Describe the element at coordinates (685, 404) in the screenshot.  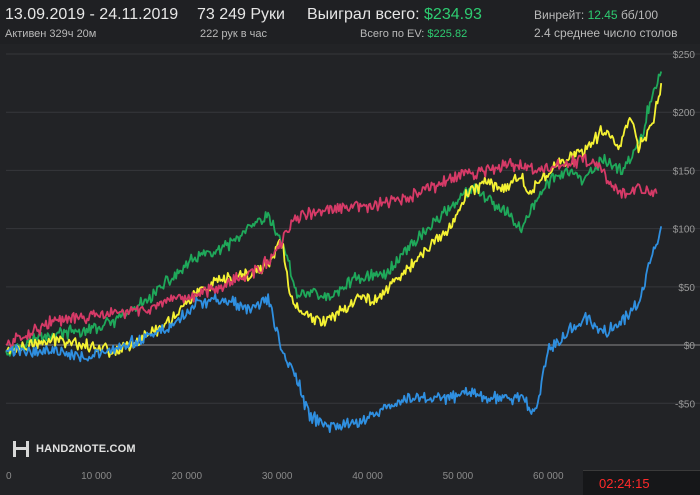
I see `y-tick-label: -$50` at that location.